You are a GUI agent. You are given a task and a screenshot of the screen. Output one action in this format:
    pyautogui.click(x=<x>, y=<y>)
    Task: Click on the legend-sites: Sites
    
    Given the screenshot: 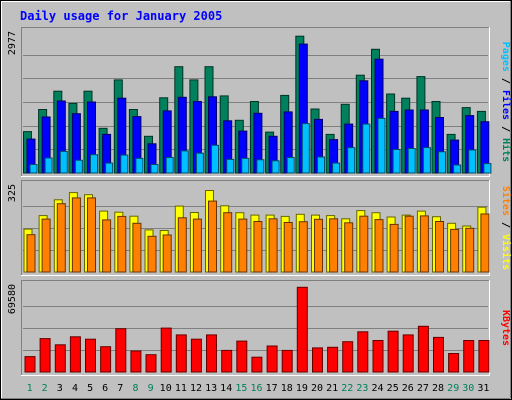 What is the action you would take?
    pyautogui.click(x=506, y=201)
    